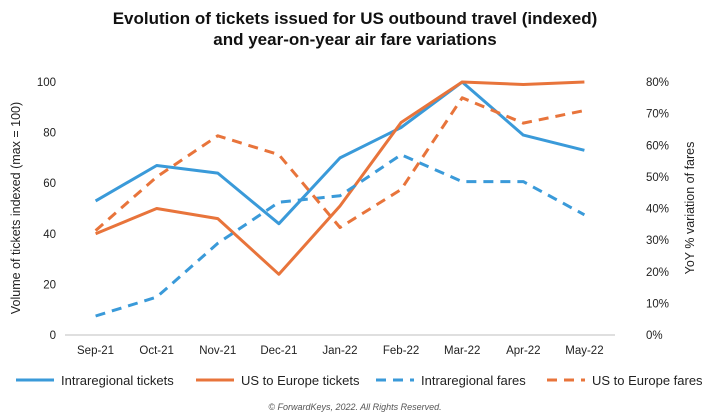  I want to click on x-tick-label: Jan-22, so click(339, 351).